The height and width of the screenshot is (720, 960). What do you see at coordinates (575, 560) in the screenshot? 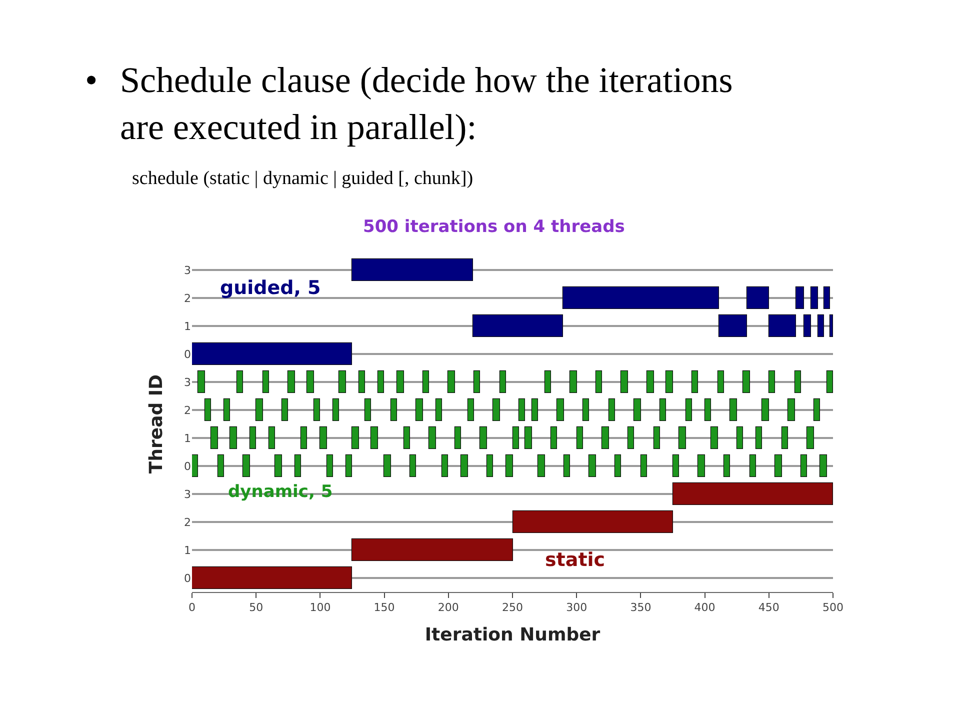
I see `annotation: static` at bounding box center [575, 560].